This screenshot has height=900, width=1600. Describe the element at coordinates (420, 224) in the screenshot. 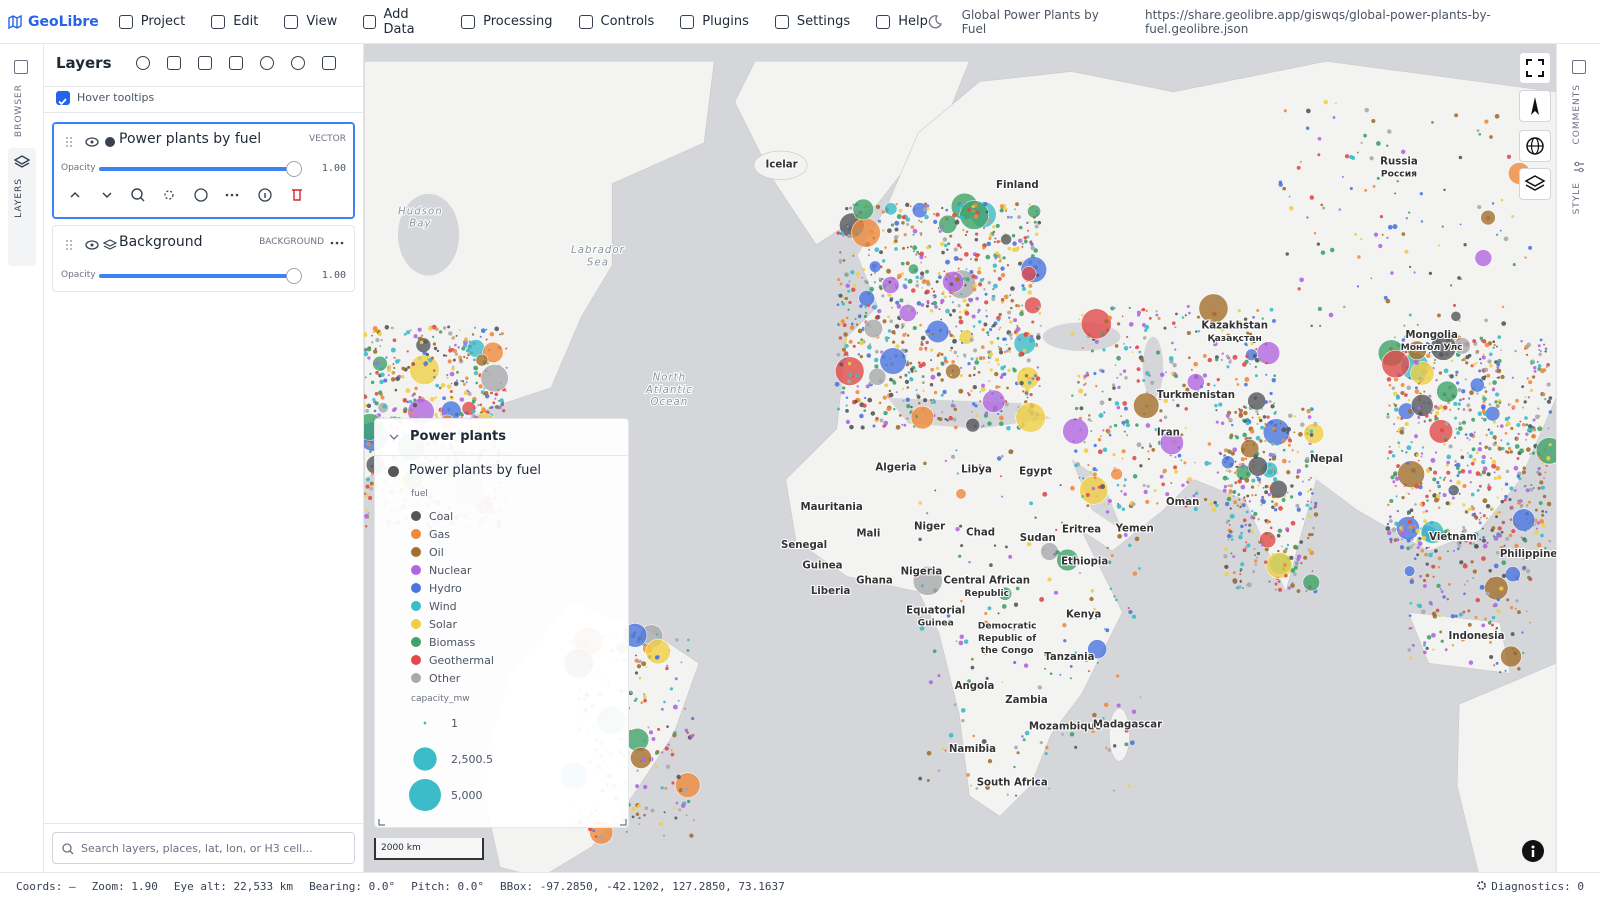

I see `ocean-label: Bay` at that location.